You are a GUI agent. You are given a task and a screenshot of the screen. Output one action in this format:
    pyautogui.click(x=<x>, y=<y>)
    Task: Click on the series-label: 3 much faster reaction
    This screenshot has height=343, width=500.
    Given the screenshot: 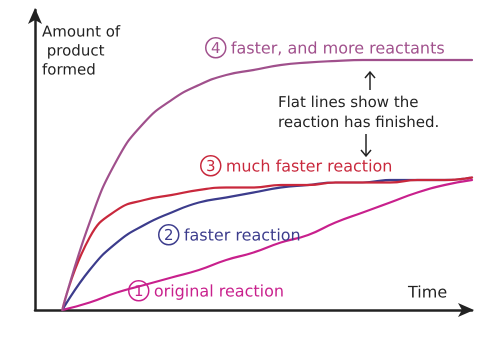 What is the action you would take?
    pyautogui.click(x=299, y=166)
    